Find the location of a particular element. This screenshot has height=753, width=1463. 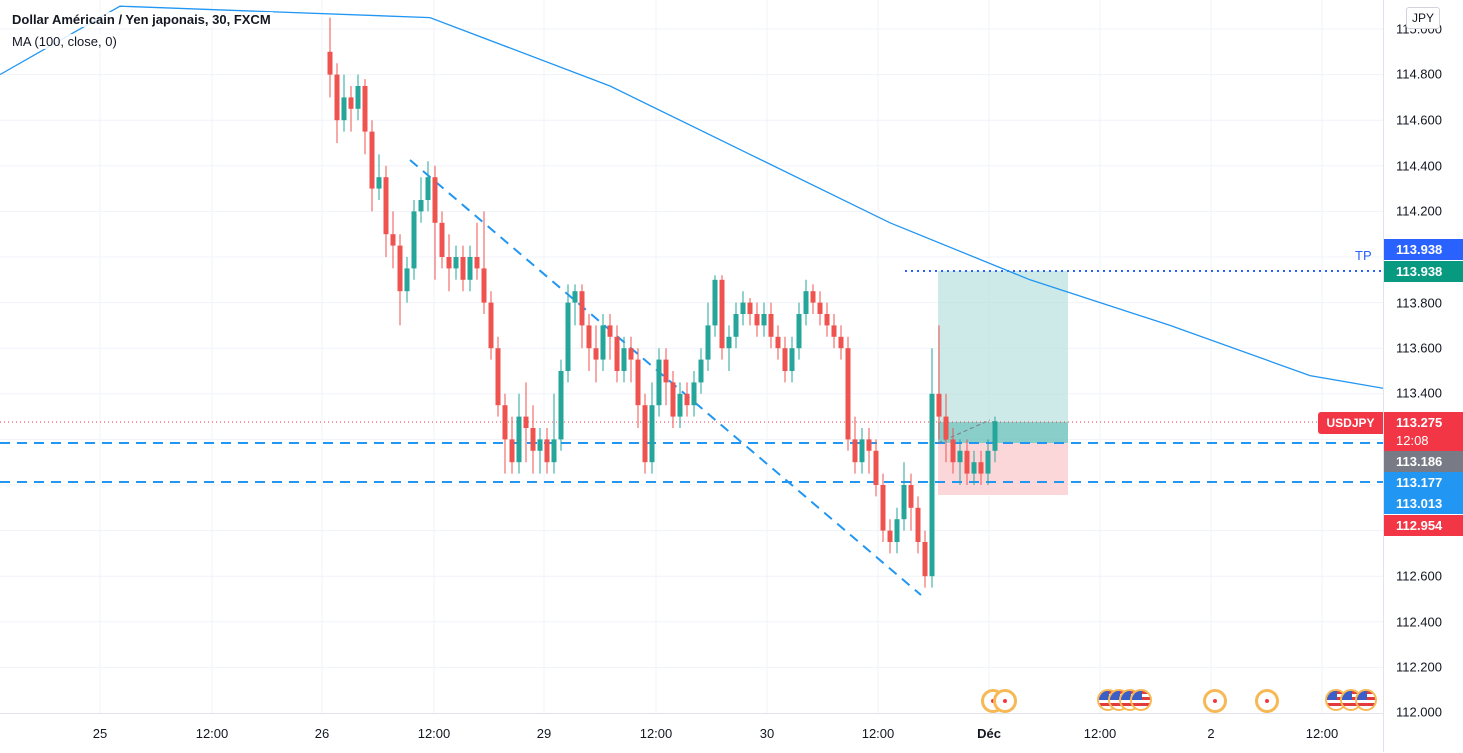

price-tick: 112.200 is located at coordinates (1418, 667).